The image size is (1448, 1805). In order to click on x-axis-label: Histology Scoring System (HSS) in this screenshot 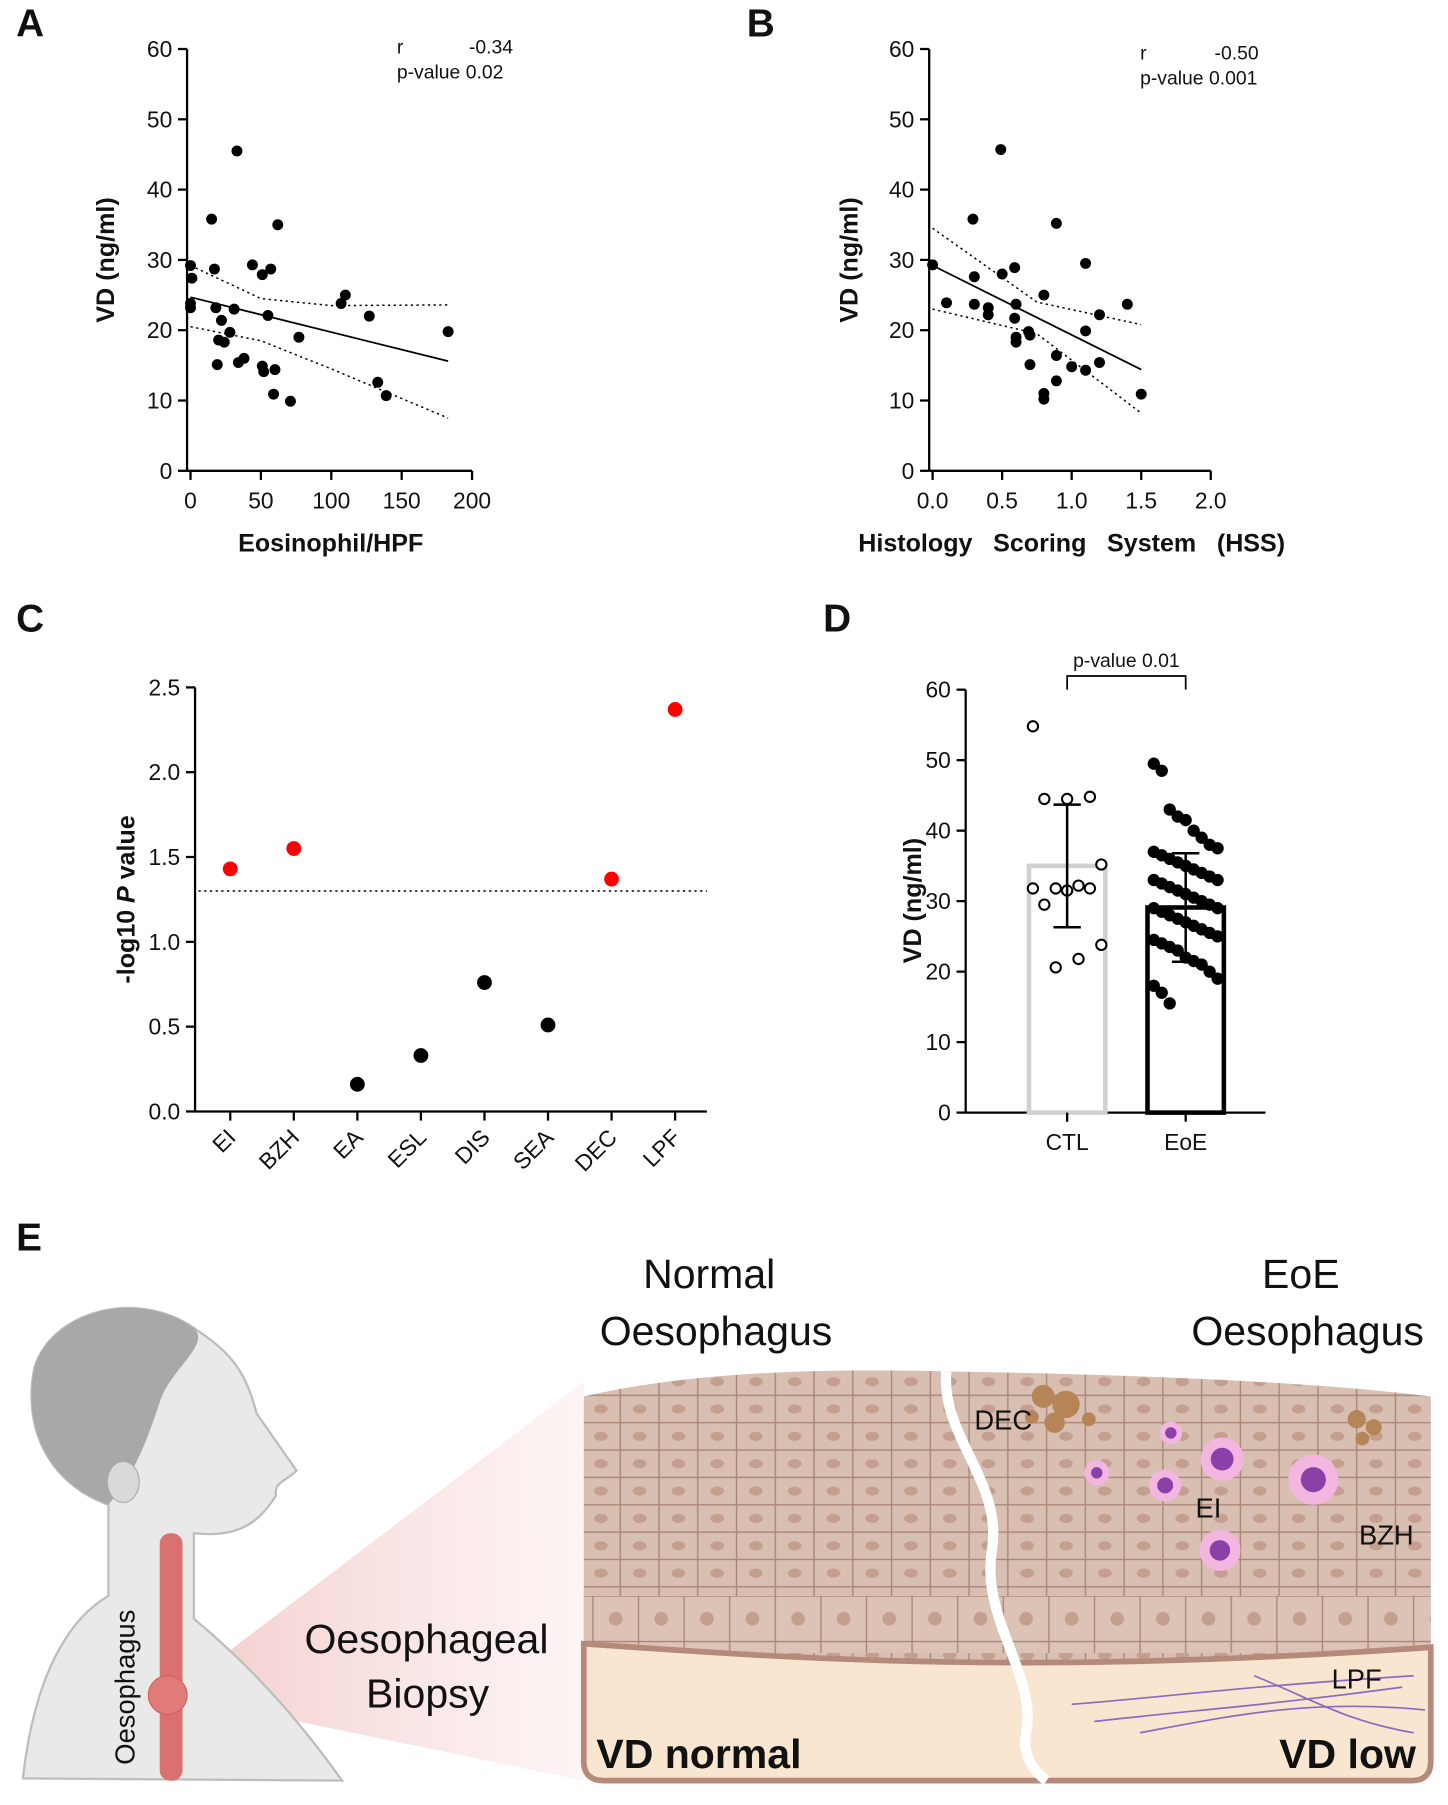, I will do `click(1071, 544)`.